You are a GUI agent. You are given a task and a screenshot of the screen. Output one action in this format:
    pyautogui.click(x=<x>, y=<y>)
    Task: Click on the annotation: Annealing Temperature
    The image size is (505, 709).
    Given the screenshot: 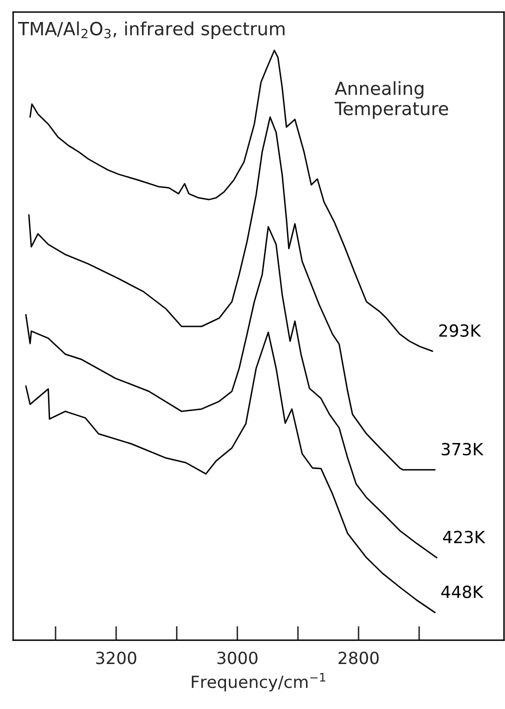 What is the action you would take?
    pyautogui.click(x=391, y=100)
    